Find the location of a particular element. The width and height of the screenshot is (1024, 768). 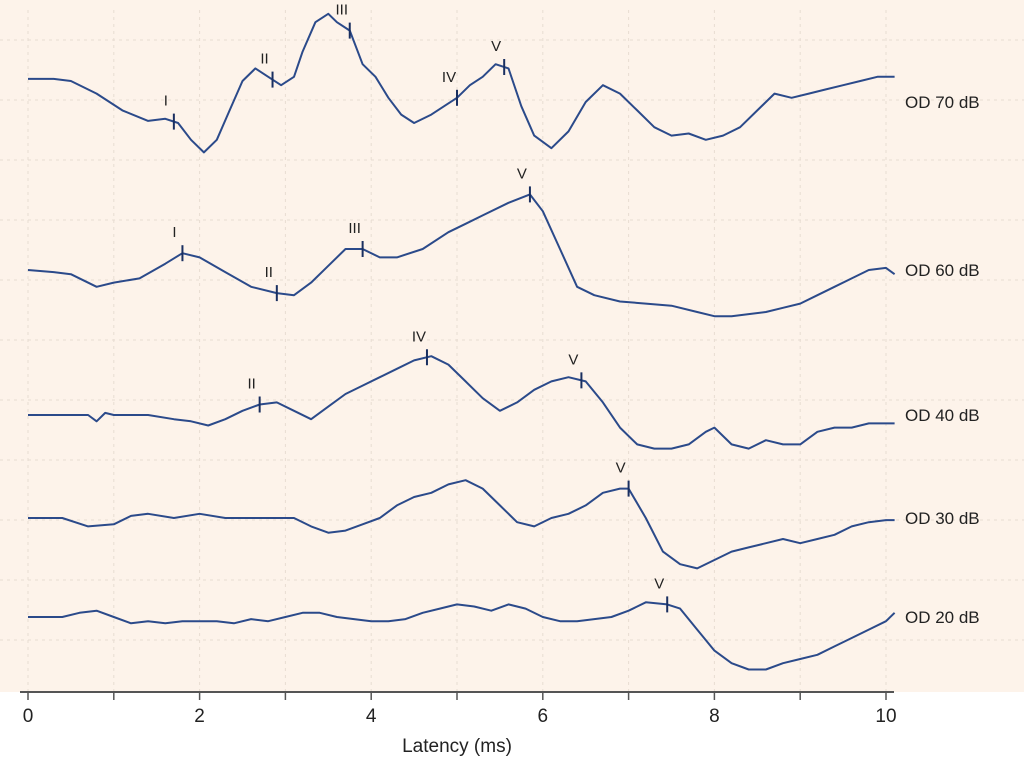

trace-label-group: OD 70 dB OD 60 dB OD 40 dB OD 30 dB OD 20 dB is located at coordinates (942, 360).